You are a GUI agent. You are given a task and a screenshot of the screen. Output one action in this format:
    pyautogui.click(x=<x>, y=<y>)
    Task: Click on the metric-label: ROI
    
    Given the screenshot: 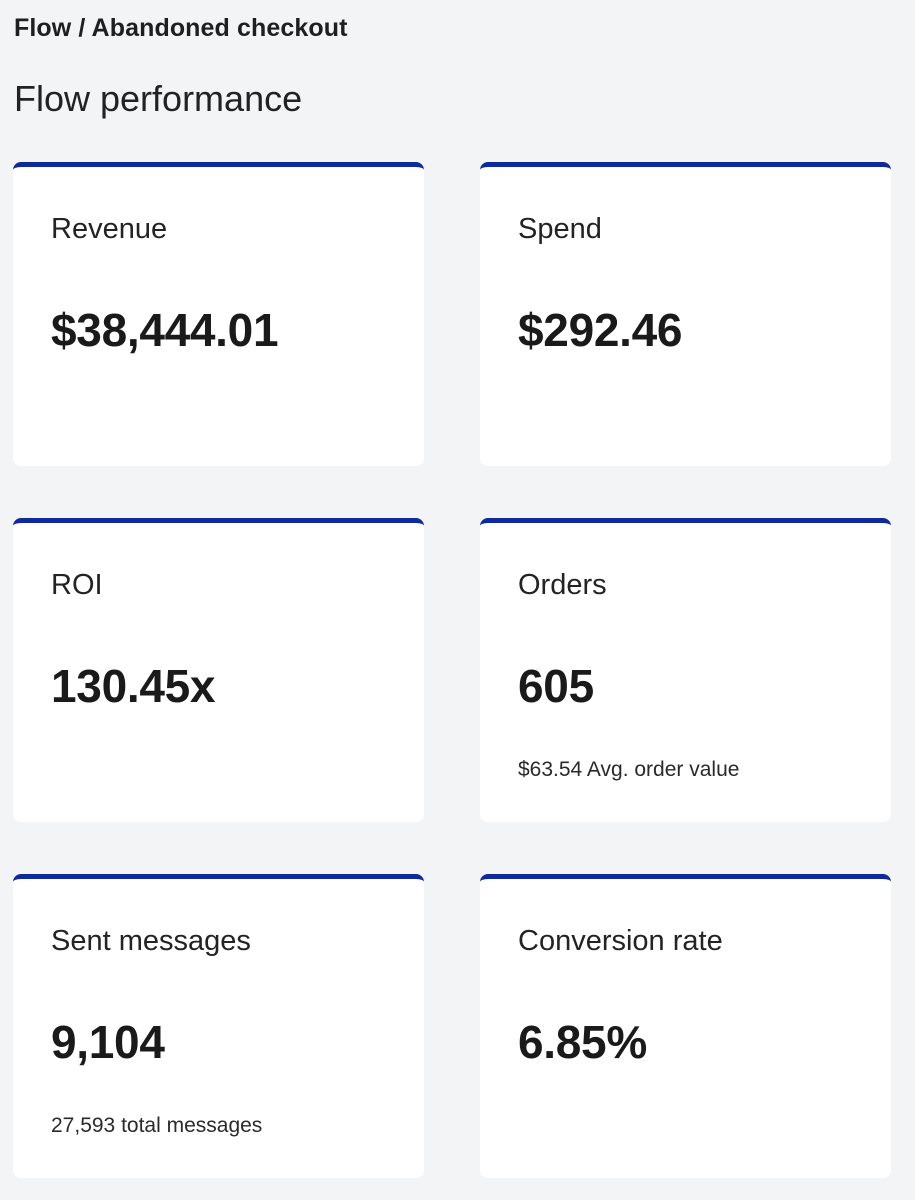 What is the action you would take?
    pyautogui.click(x=77, y=585)
    